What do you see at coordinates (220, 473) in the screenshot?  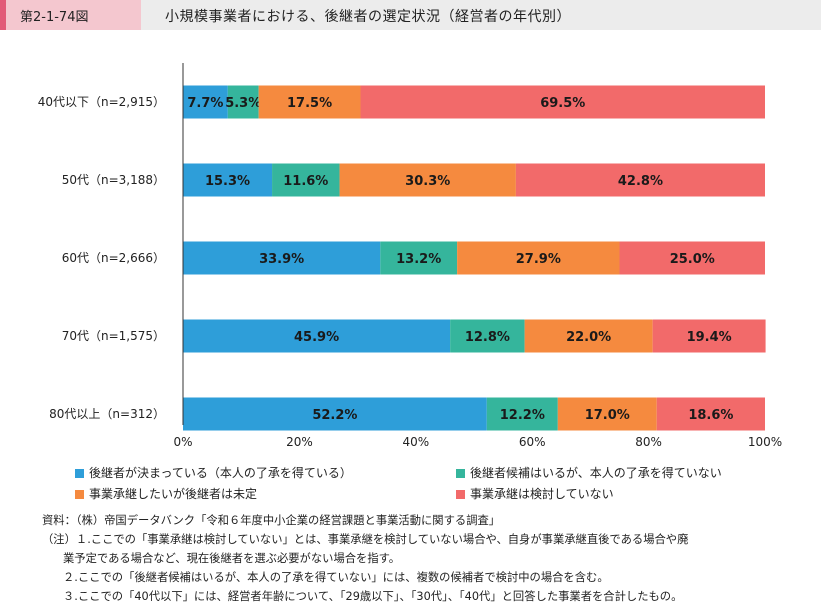 I see `legend-label-1: 後継者が決まっている（本人の了承を得ている）` at bounding box center [220, 473].